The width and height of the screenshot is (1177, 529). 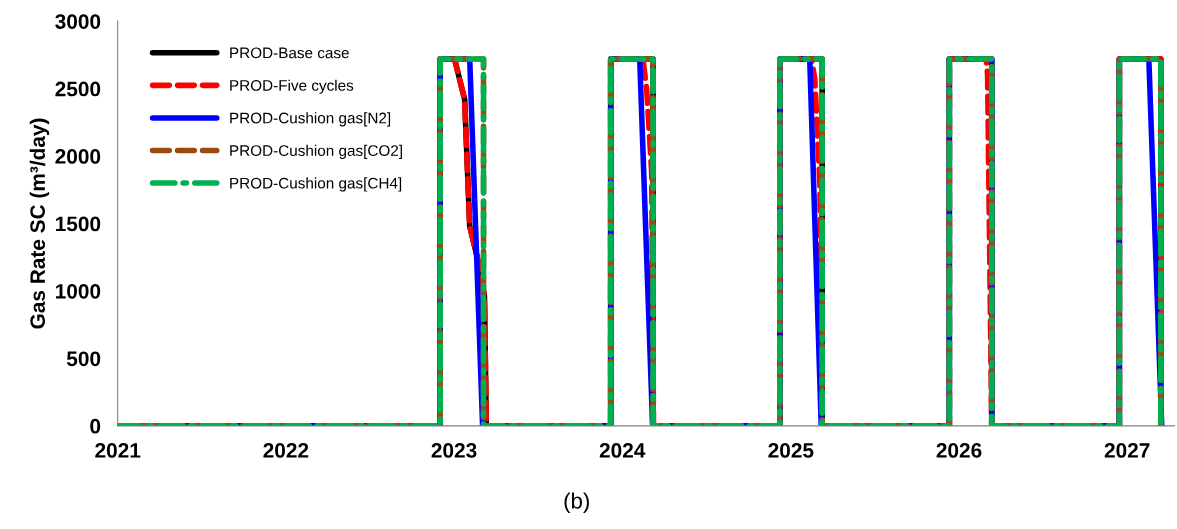 What do you see at coordinates (78, 89) in the screenshot?
I see `y-tick-label: 2500` at bounding box center [78, 89].